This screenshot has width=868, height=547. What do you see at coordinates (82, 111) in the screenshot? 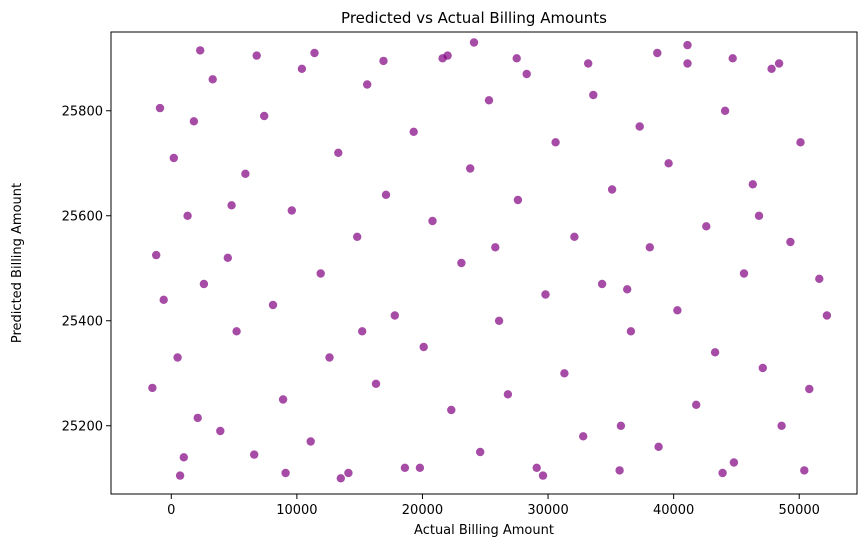
I see `y-tick-label: 25800` at bounding box center [82, 111].